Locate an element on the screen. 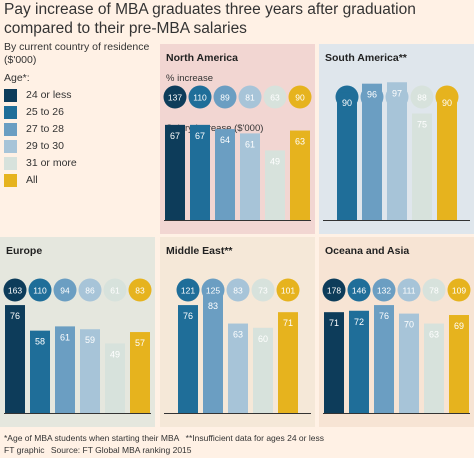 This screenshot has width=474, height=458. pct-label-29-to-30: 81 is located at coordinates (250, 98).